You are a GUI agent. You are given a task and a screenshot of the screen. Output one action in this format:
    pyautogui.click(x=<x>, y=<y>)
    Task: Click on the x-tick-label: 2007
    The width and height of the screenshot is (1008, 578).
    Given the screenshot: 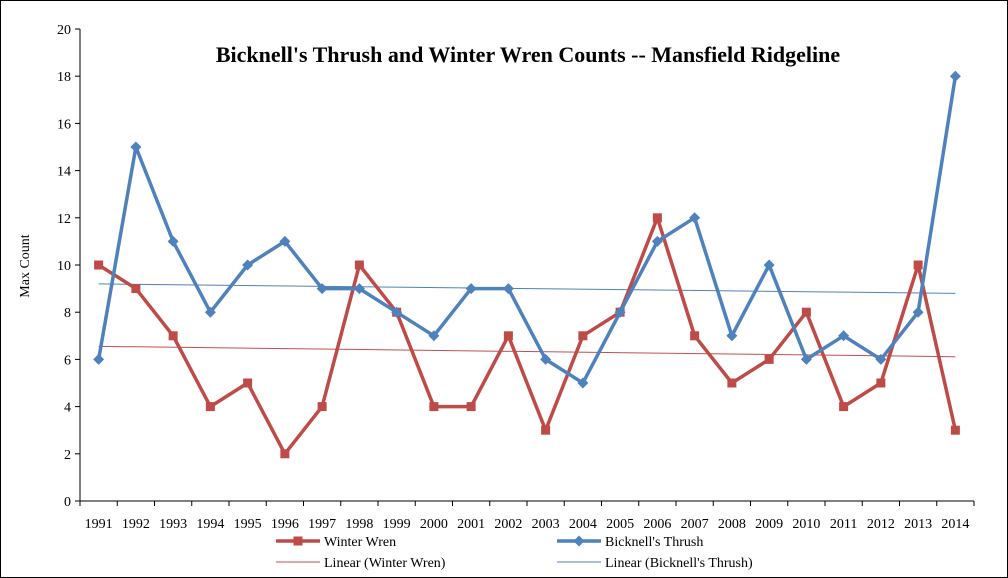 What is the action you would take?
    pyautogui.click(x=695, y=524)
    